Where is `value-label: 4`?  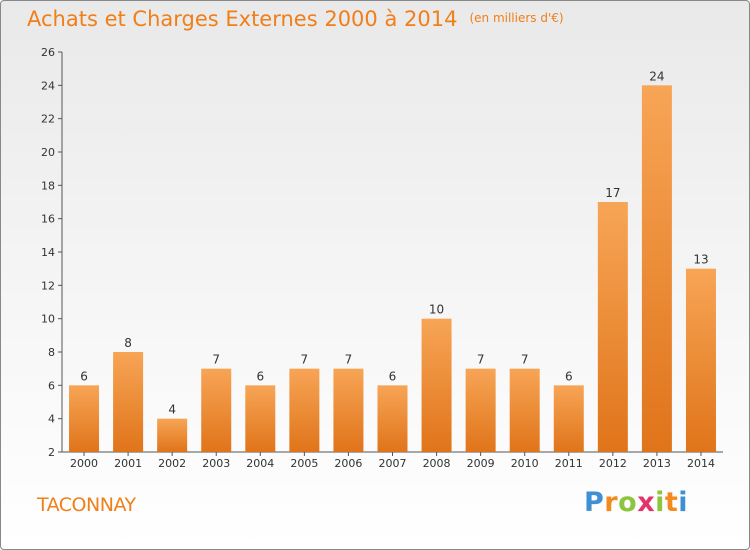
value-label: 4 is located at coordinates (172, 410).